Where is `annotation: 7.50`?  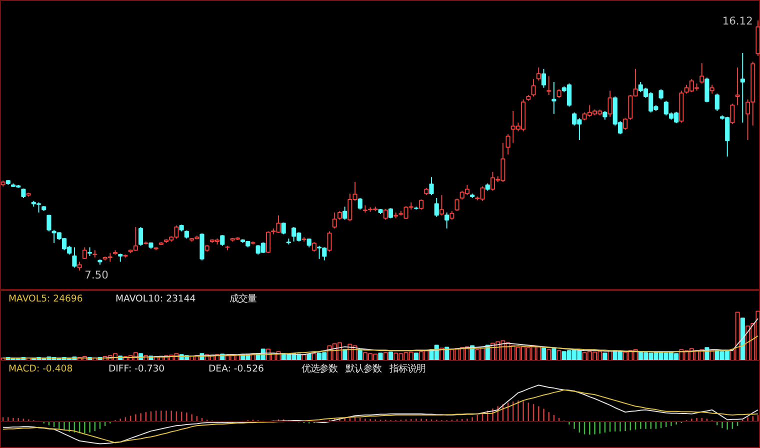
annotation: 7.50 is located at coordinates (96, 275).